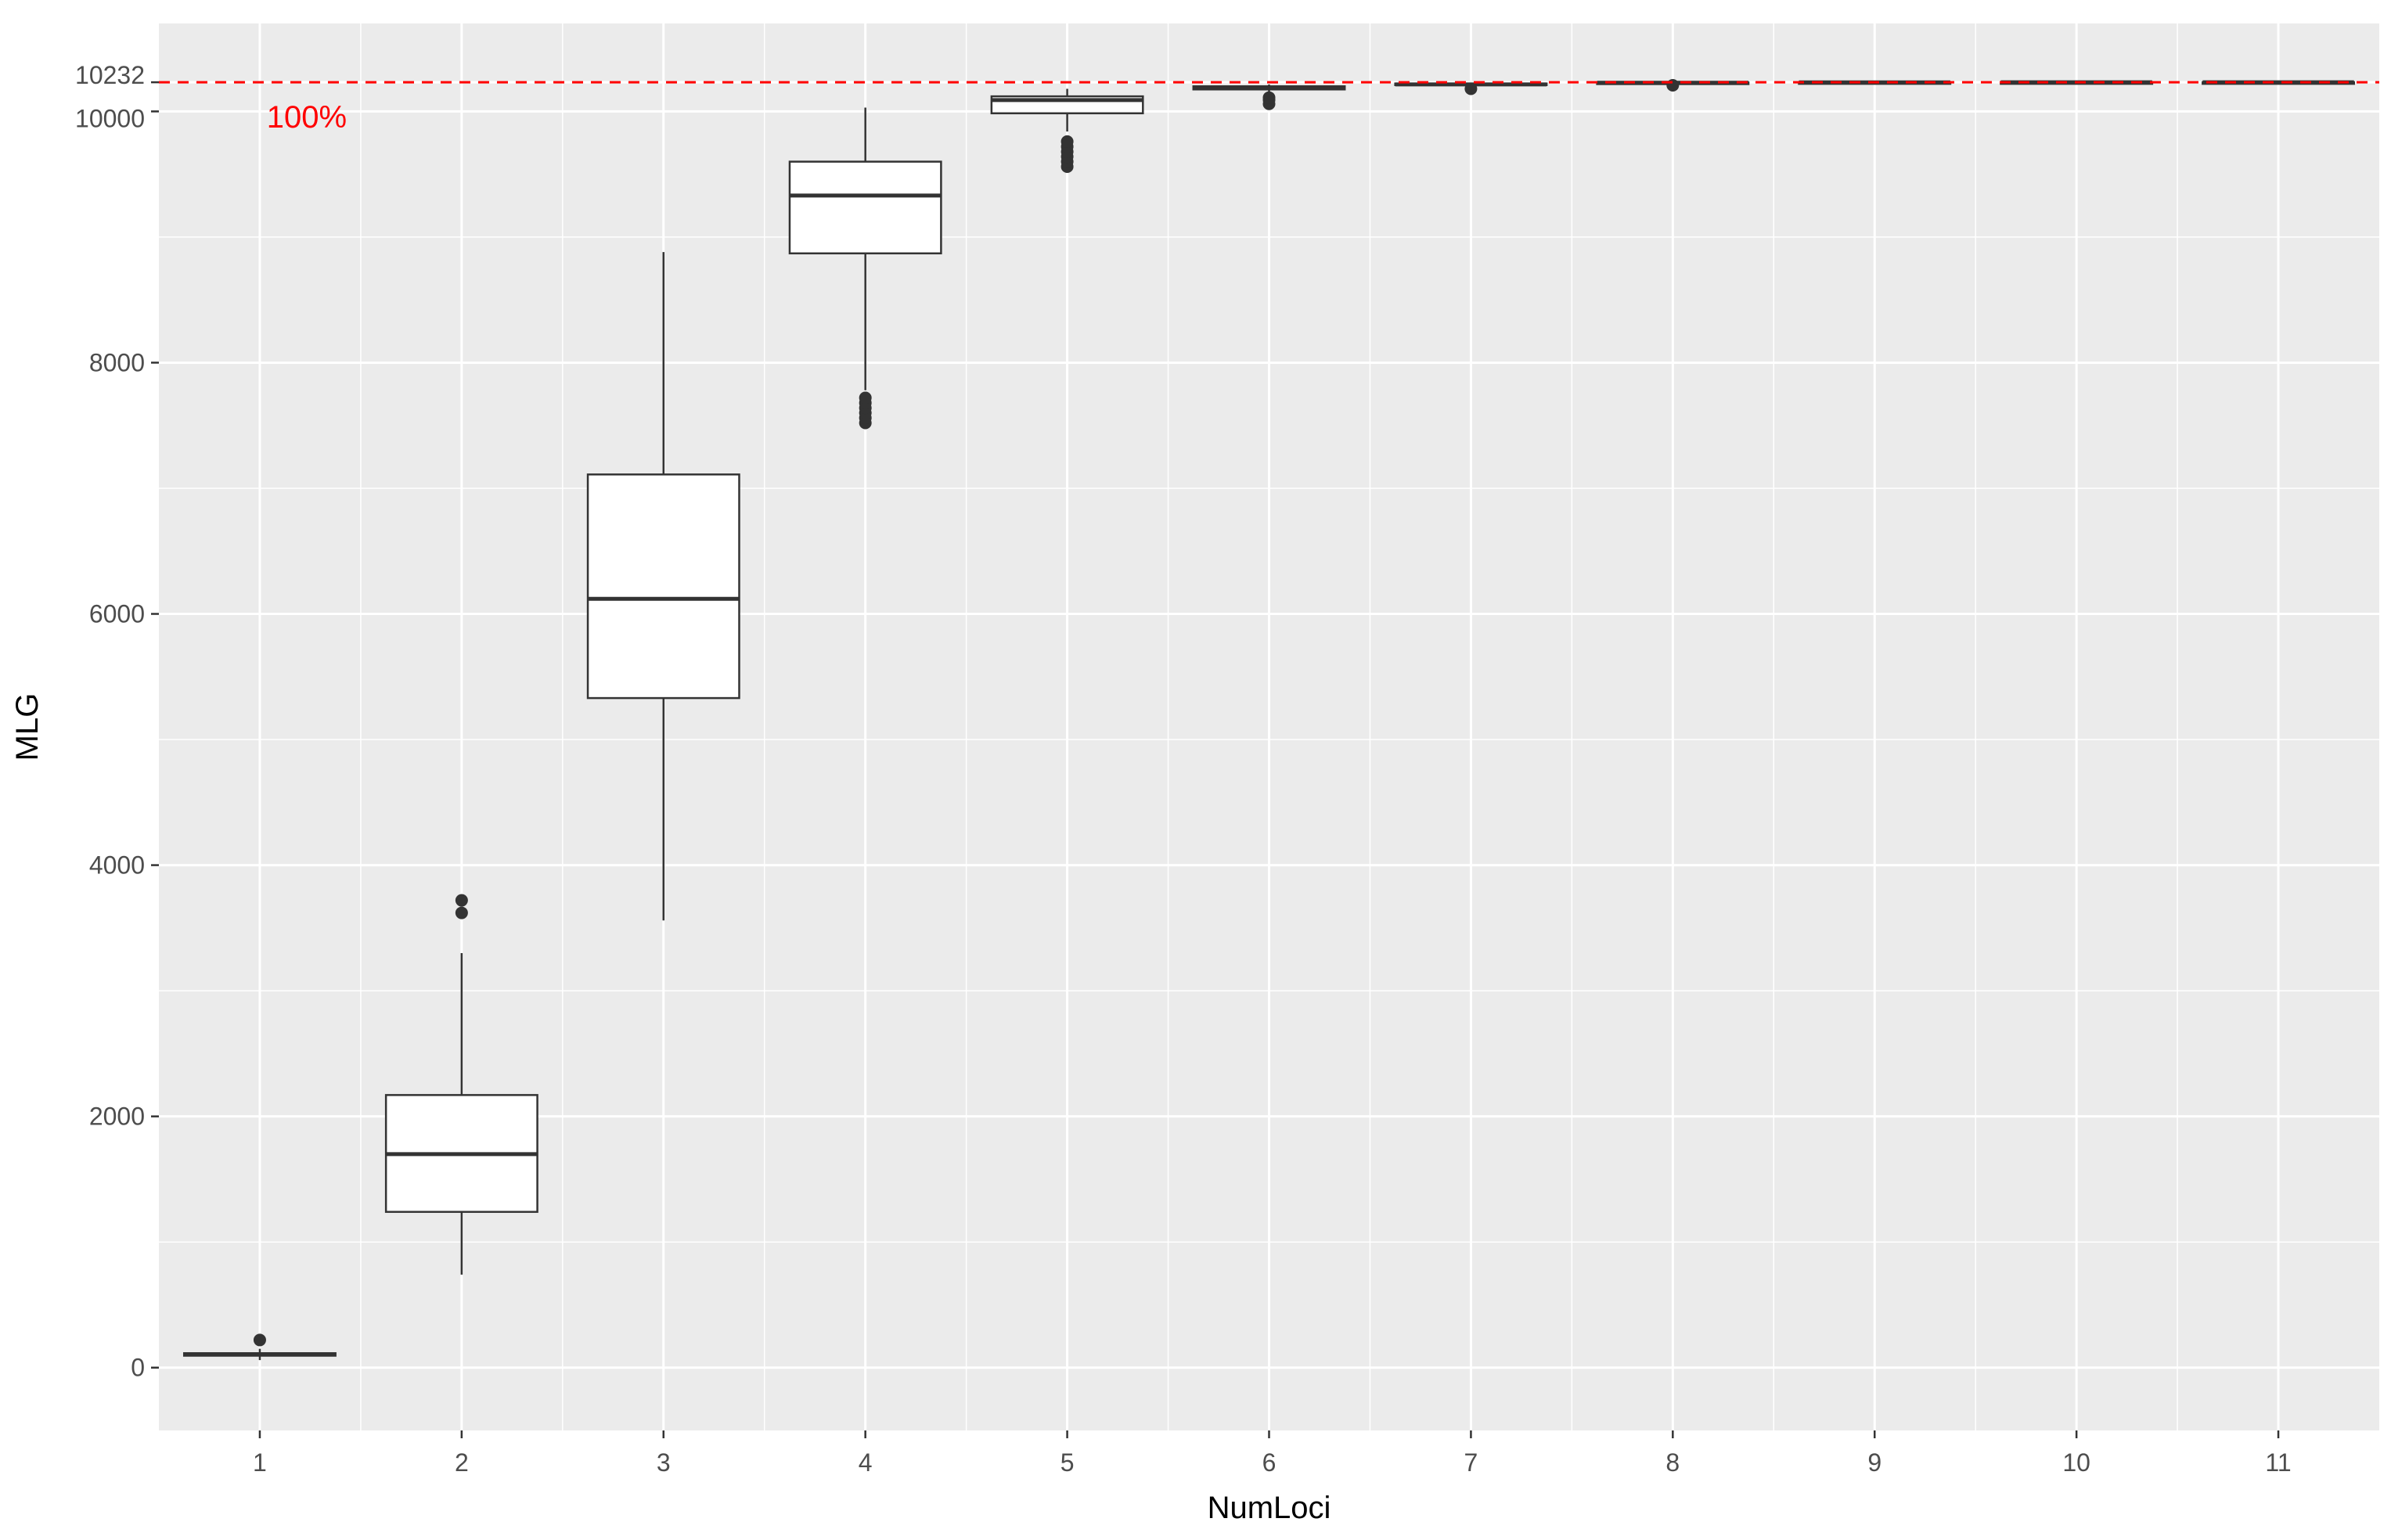  What do you see at coordinates (1269, 1508) in the screenshot?
I see `x-axis-title: NumLoci` at bounding box center [1269, 1508].